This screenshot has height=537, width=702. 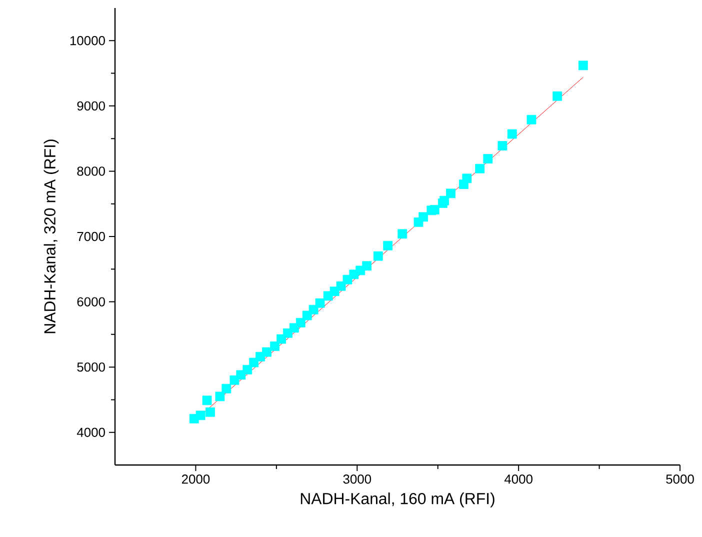 I want to click on x-tick-label: 2000, so click(x=196, y=479).